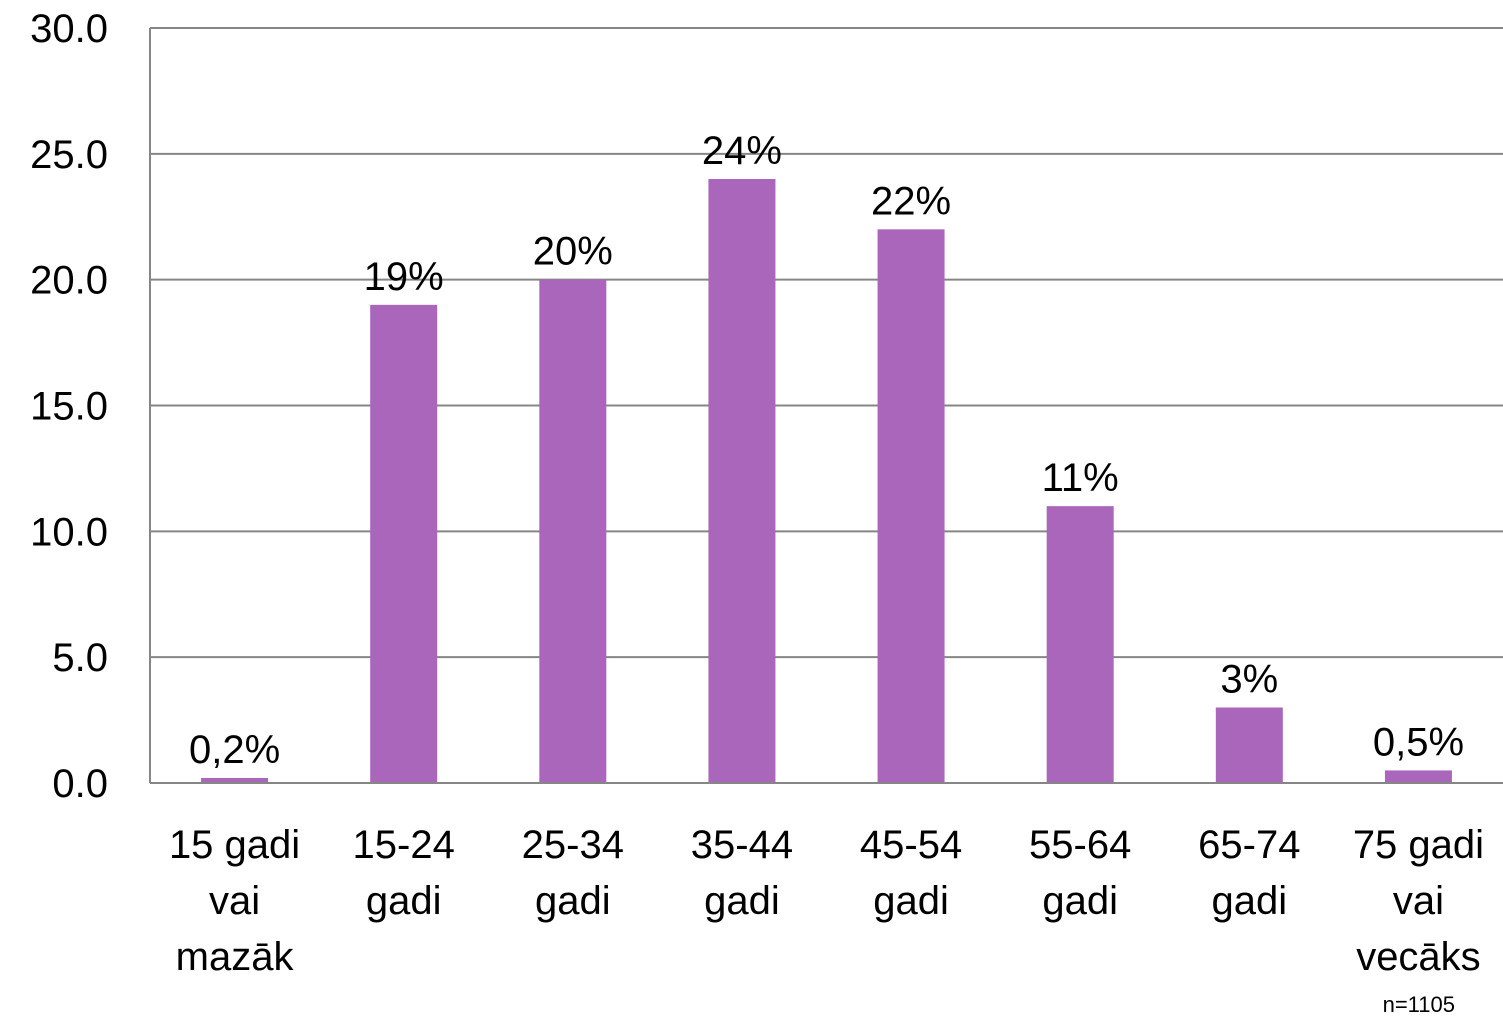 This screenshot has height=1020, width=1503. Describe the element at coordinates (573, 252) in the screenshot. I see `data-label: 20%` at that location.